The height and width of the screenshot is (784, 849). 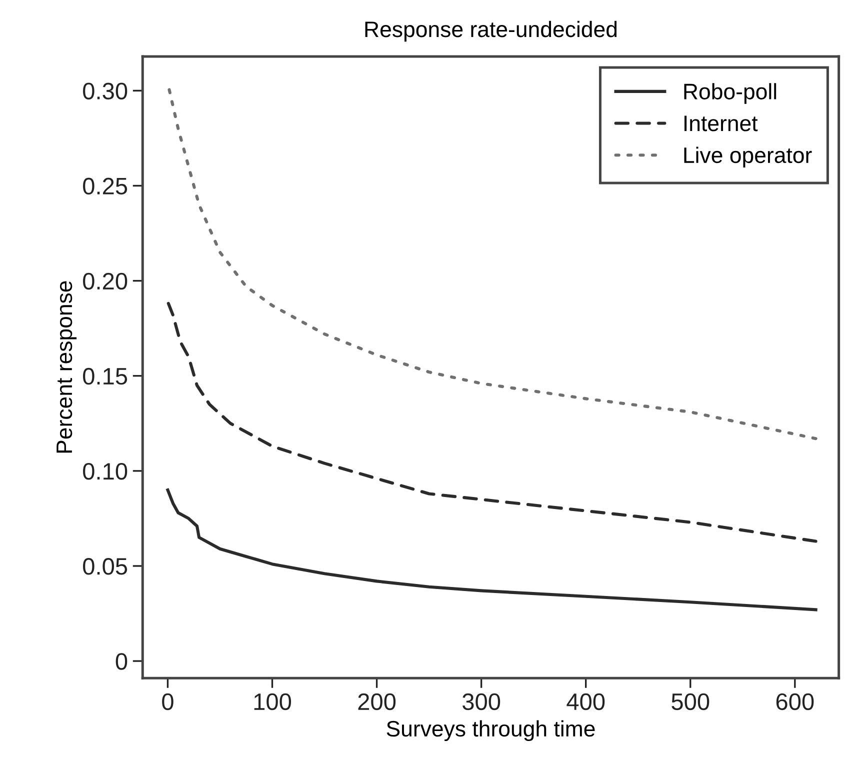 I want to click on y-tick-label: 0.15, so click(x=105, y=376).